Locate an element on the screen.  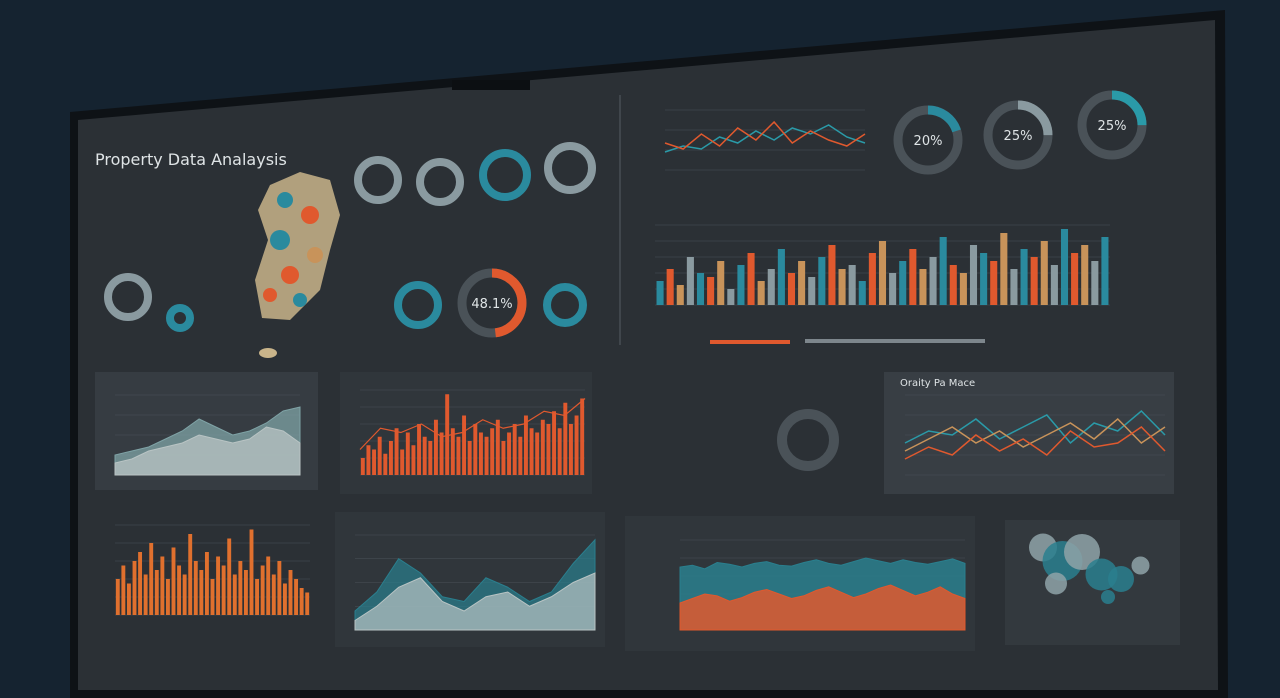
camera is located at coordinates (491, 85).